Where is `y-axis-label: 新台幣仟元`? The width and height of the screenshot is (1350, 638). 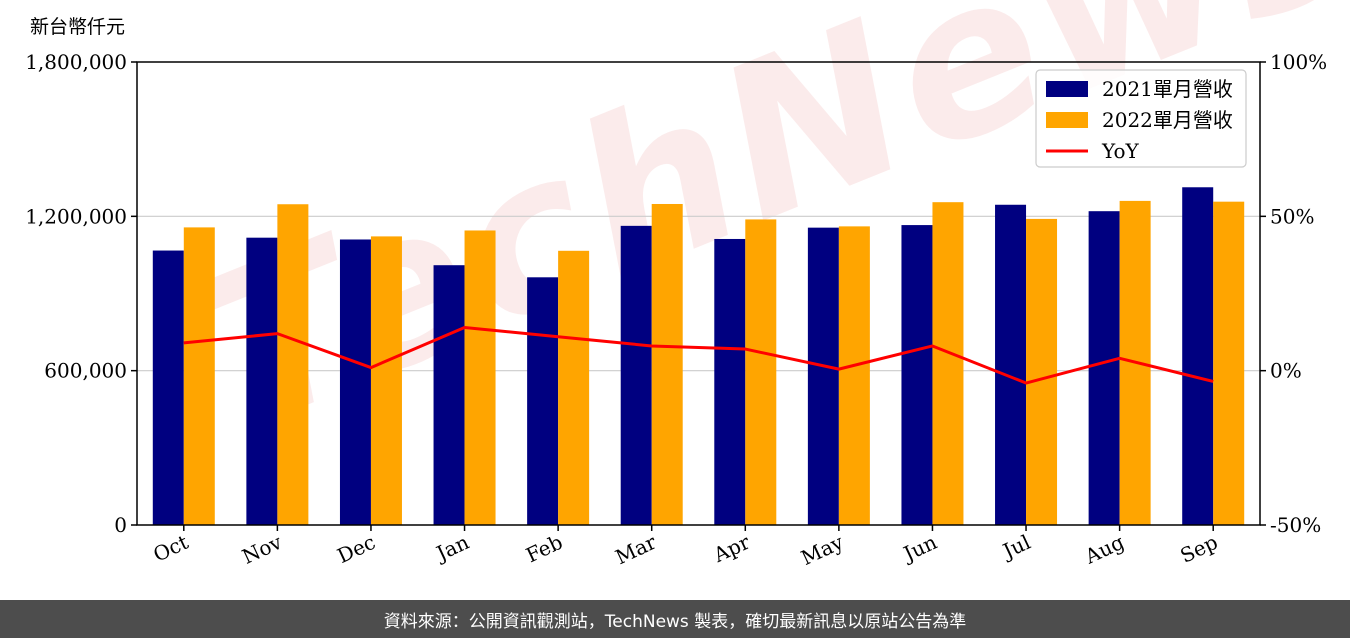
y-axis-label: 新台幣仟元 is located at coordinates (77, 27).